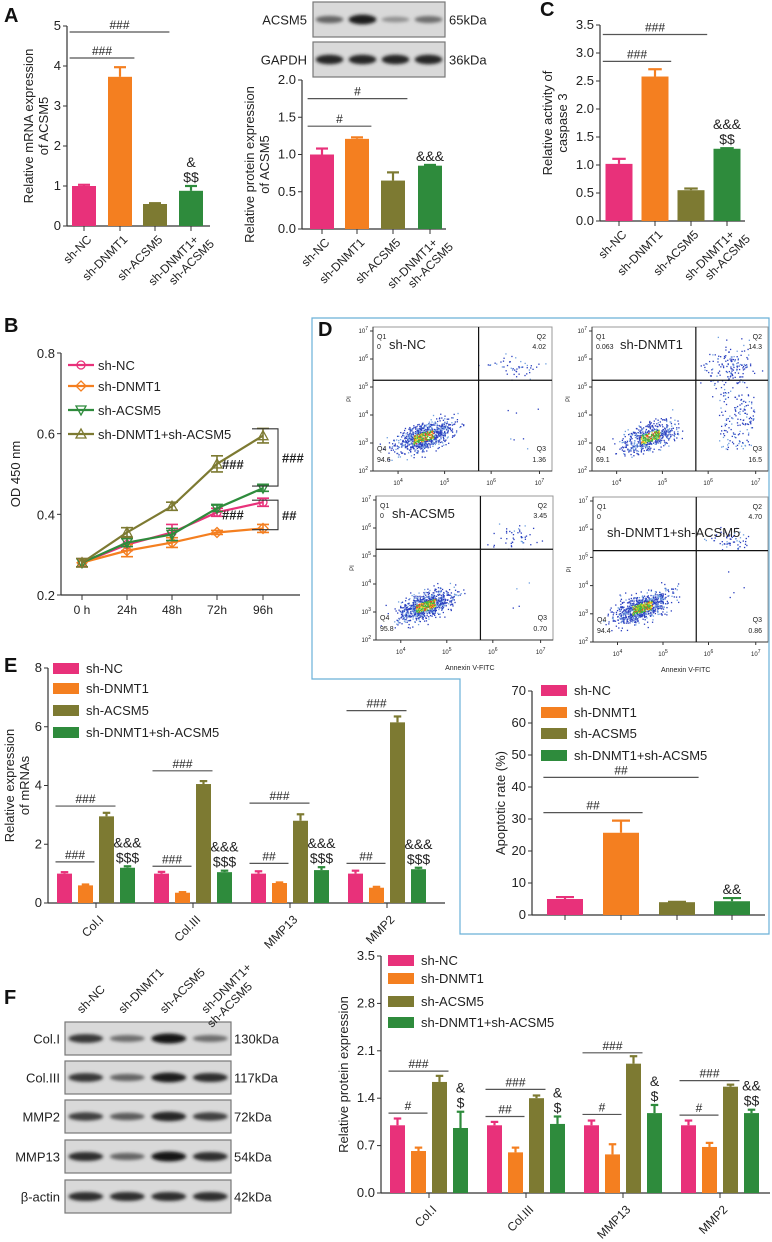  Describe the element at coordinates (38, 667) in the screenshot. I see `y-tick-label: 8` at that location.